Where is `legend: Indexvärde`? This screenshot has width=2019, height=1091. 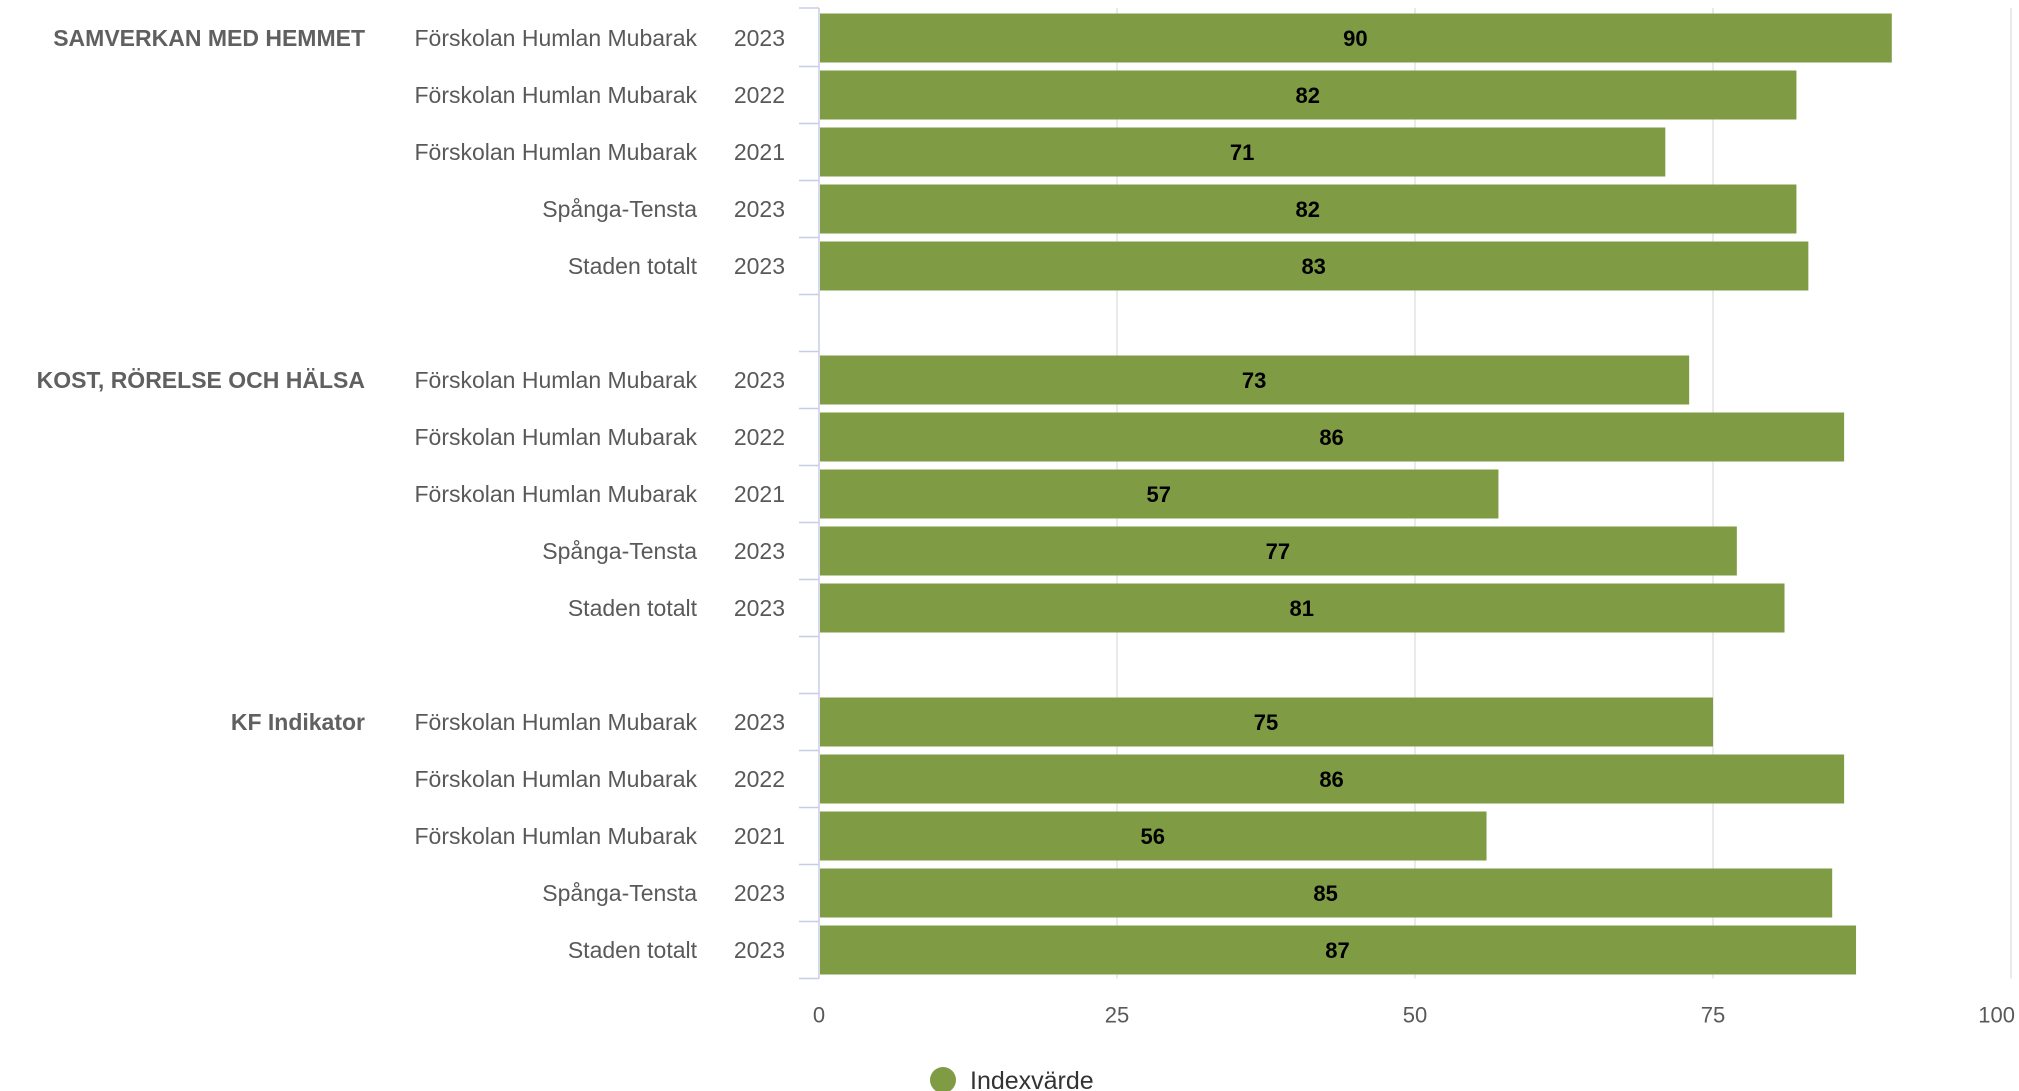
legend: Indexvärde is located at coordinates (1012, 1079).